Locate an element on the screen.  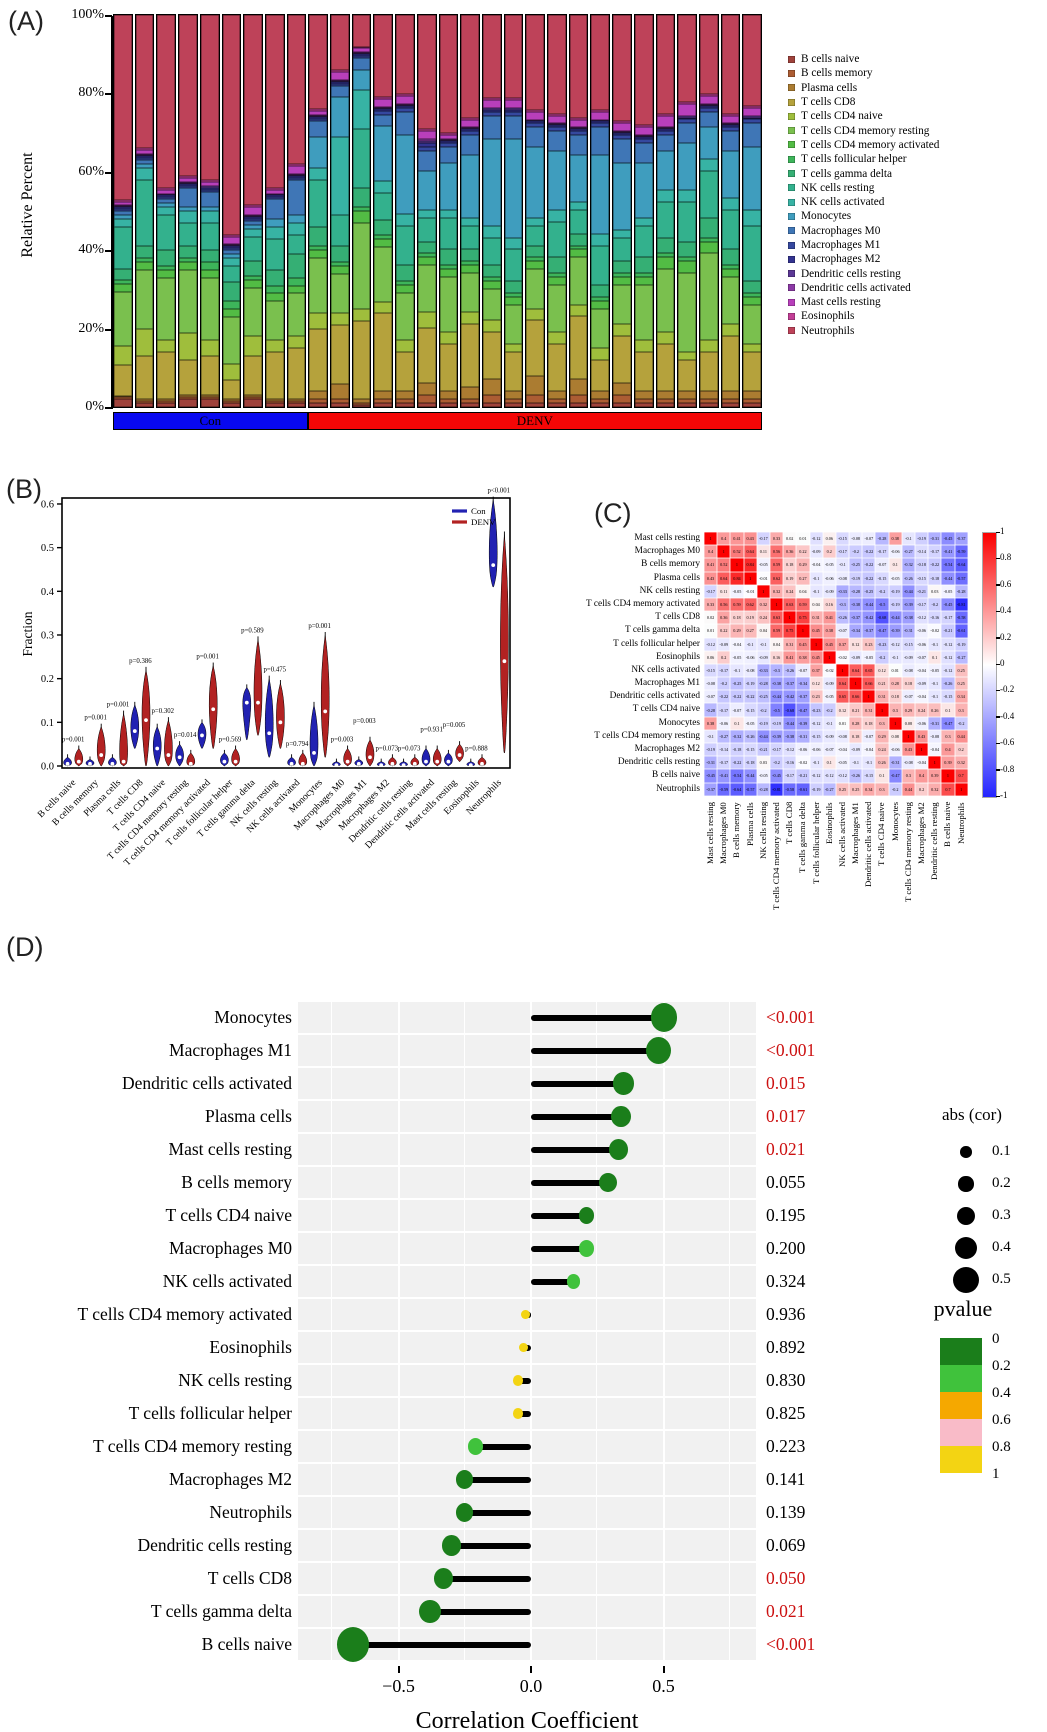
heatmap-cell: 0.66 is located at coordinates (856, 697).